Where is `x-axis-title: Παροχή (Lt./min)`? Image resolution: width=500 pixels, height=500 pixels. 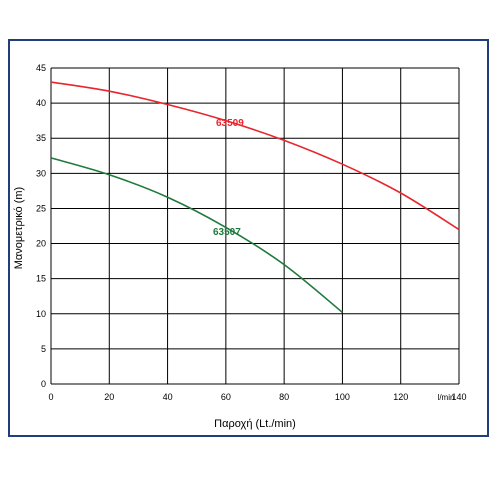
x-axis-title: Παροχή (Lt./min) is located at coordinates (255, 424).